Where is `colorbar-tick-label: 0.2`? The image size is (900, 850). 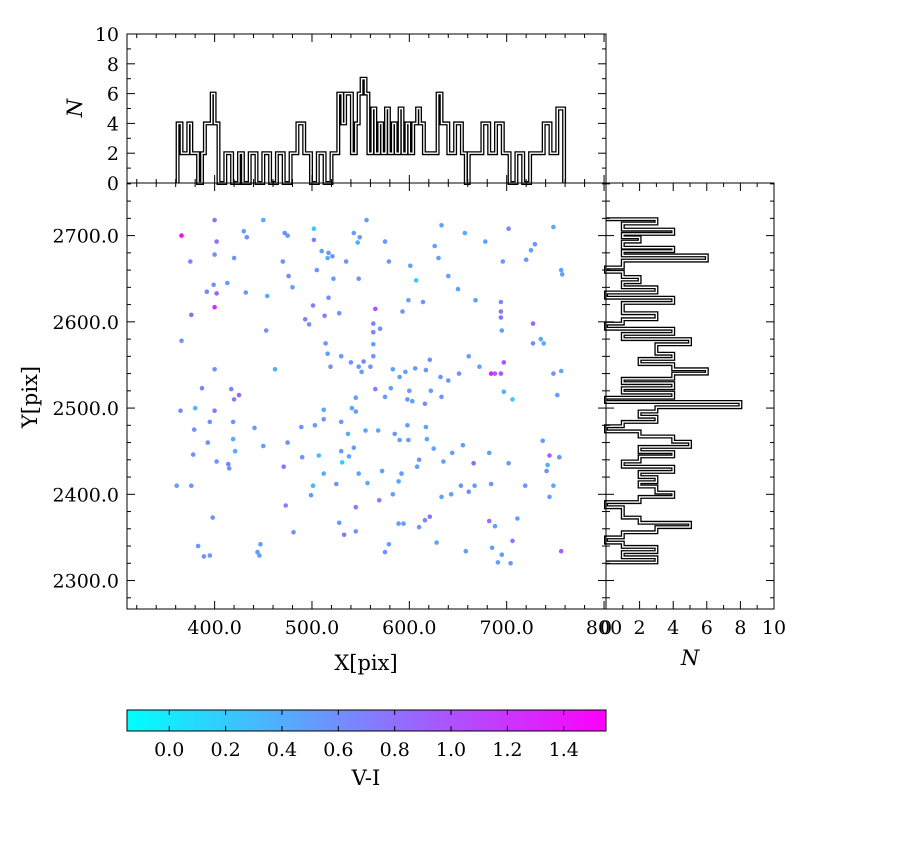 colorbar-tick-label: 0.2 is located at coordinates (226, 750).